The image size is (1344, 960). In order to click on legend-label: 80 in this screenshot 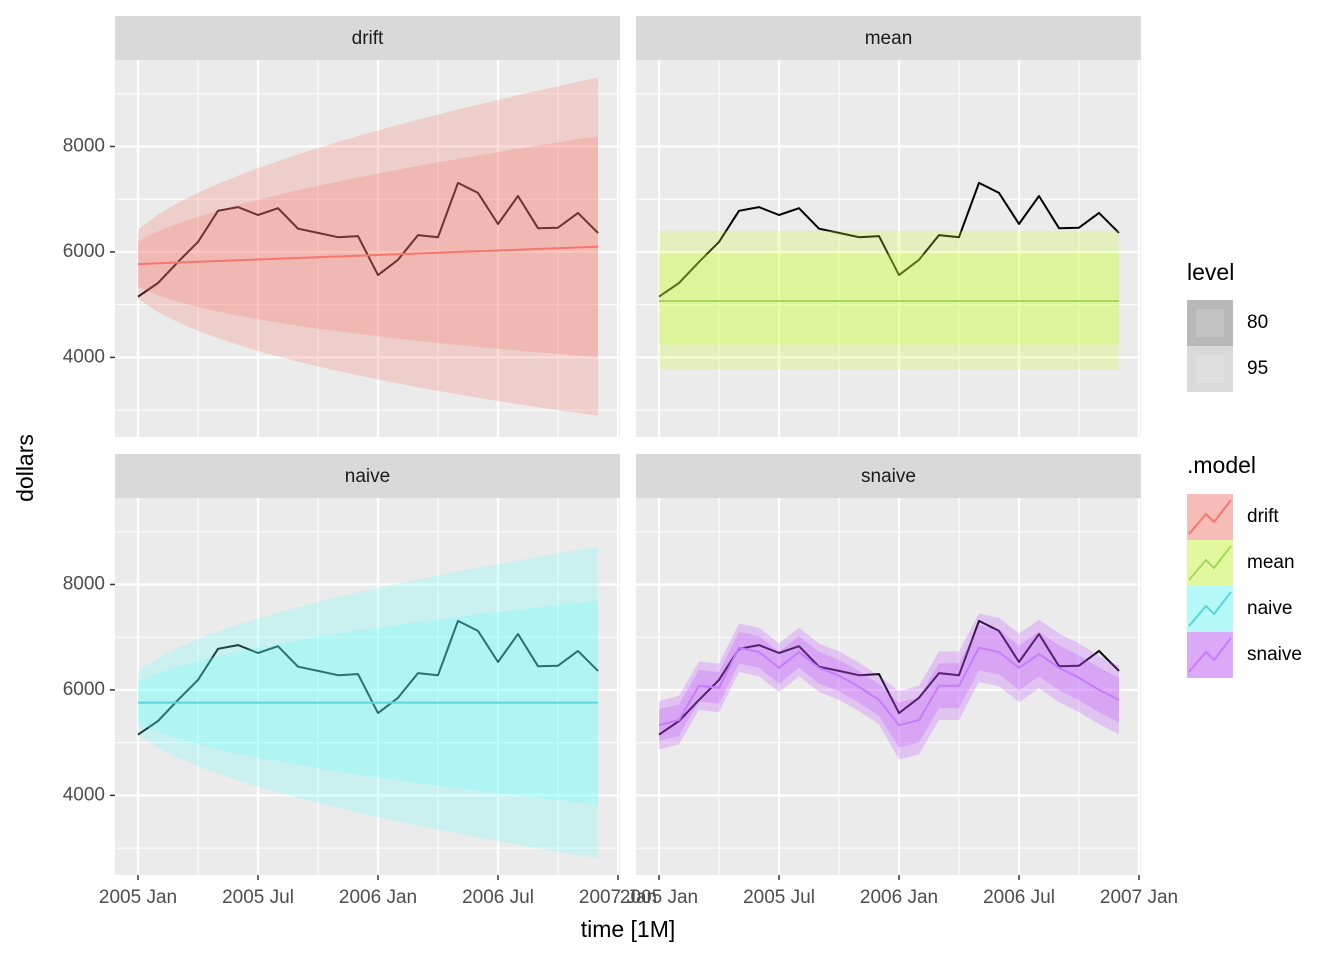, I will do `click(1257, 322)`.